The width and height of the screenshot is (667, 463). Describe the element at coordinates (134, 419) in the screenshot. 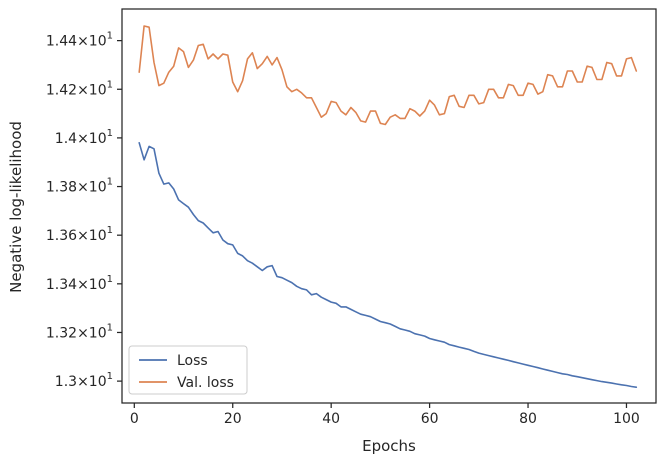

I see `x-tick-label: 0` at that location.